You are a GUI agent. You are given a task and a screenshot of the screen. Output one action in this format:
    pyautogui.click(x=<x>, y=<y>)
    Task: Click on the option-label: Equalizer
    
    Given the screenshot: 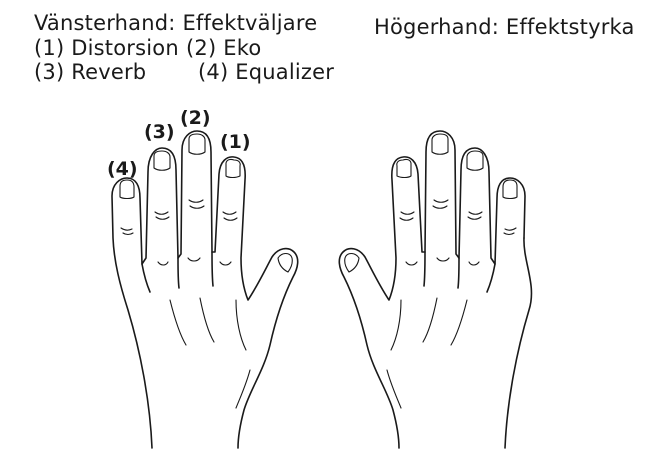 What is the action you would take?
    pyautogui.click(x=285, y=72)
    